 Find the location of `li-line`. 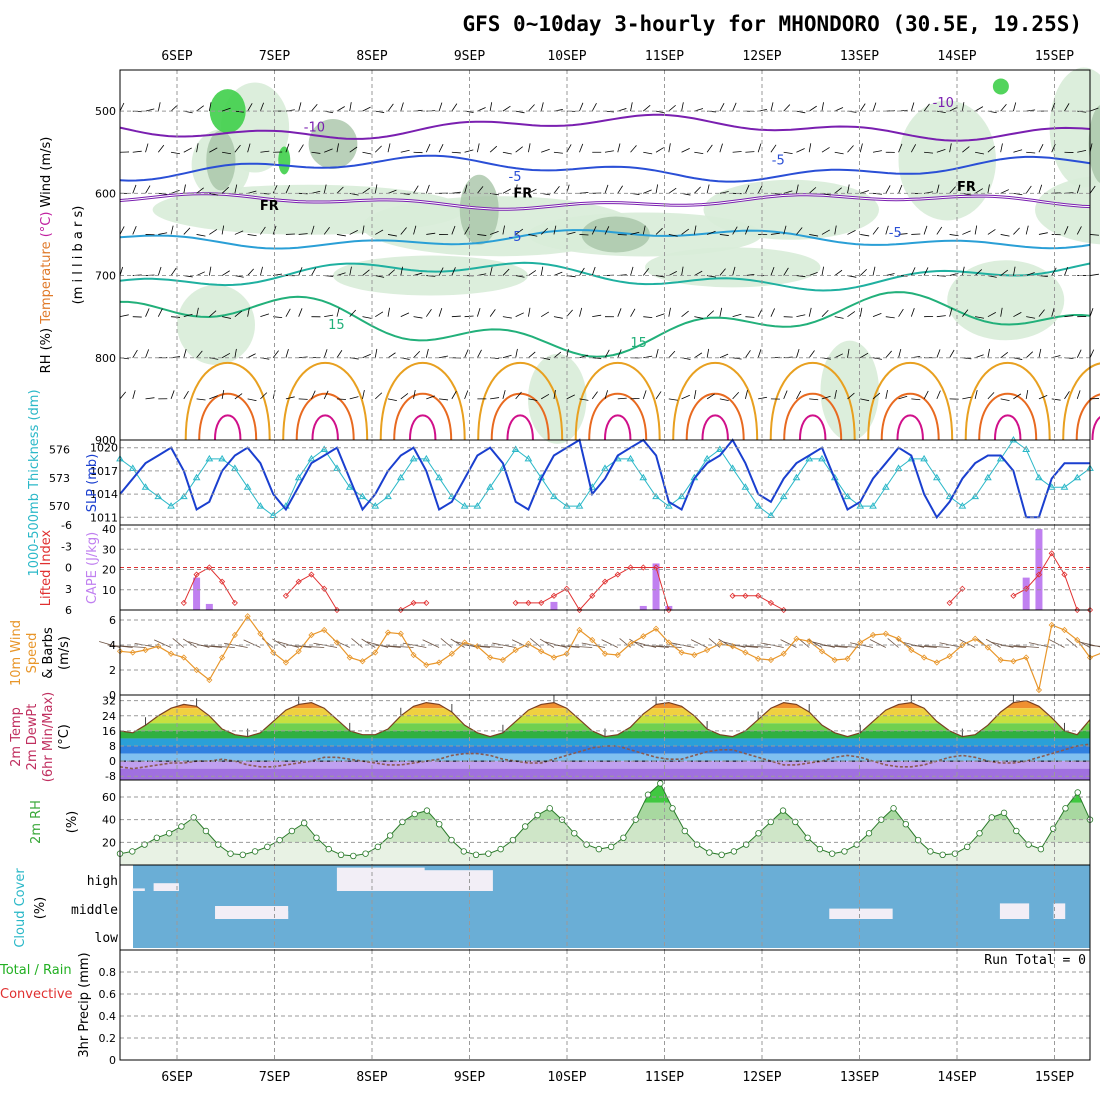

li-line is located at coordinates (209, 585).